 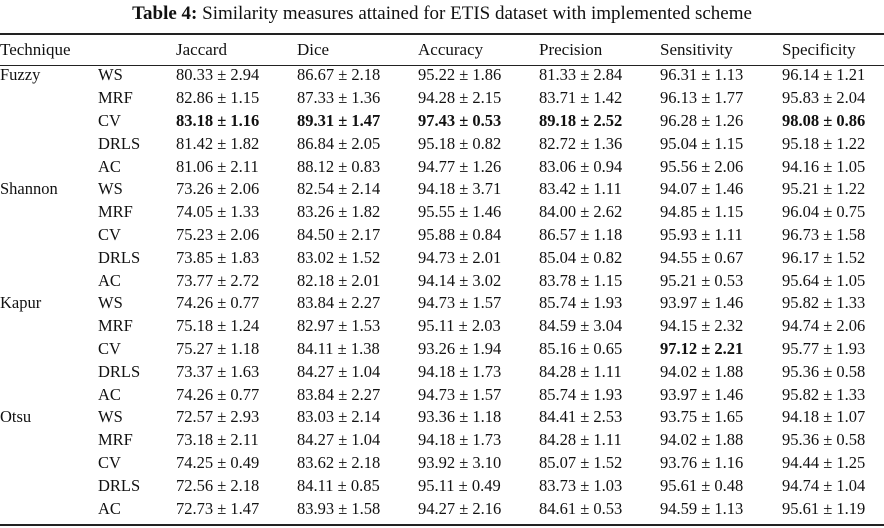 What do you see at coordinates (339, 280) in the screenshot?
I see `value-cell: 82.18 ± 2.01` at bounding box center [339, 280].